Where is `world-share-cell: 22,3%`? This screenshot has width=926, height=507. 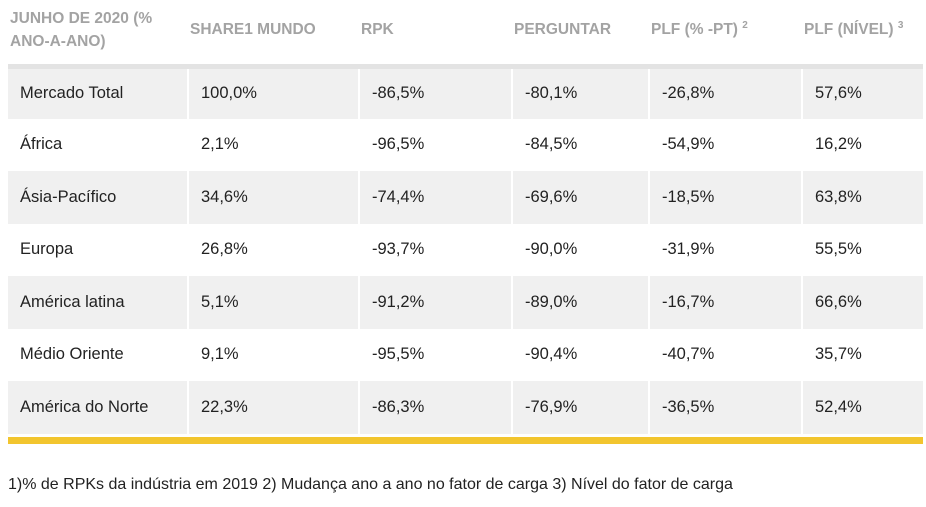 world-share-cell: 22,3% is located at coordinates (273, 407).